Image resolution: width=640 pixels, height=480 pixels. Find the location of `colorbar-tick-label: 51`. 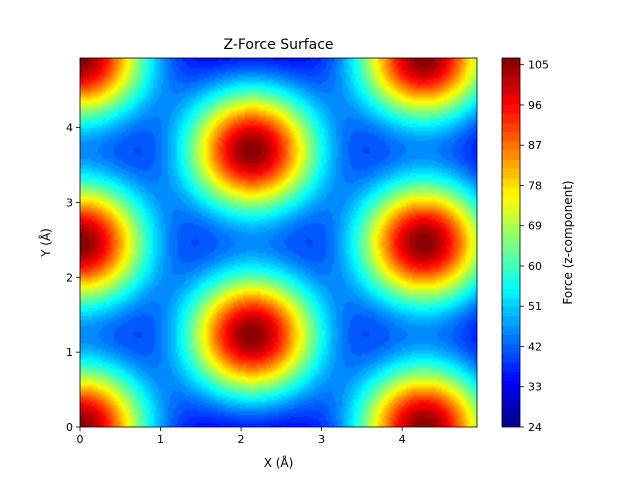

colorbar-tick-label: 51 is located at coordinates (535, 306).